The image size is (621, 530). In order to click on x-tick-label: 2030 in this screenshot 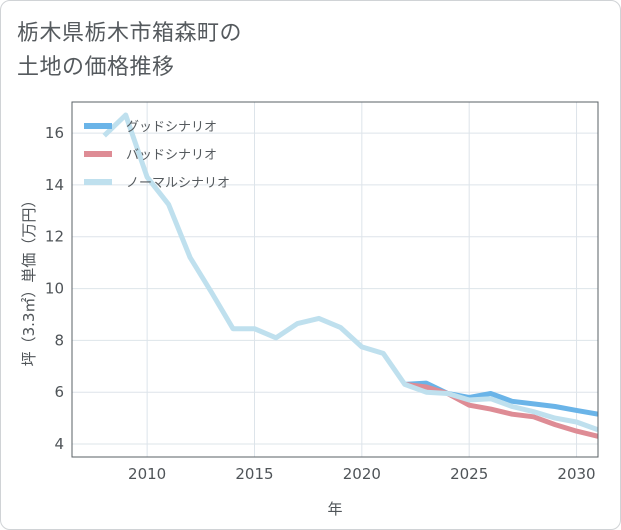, I will do `click(576, 474)`.